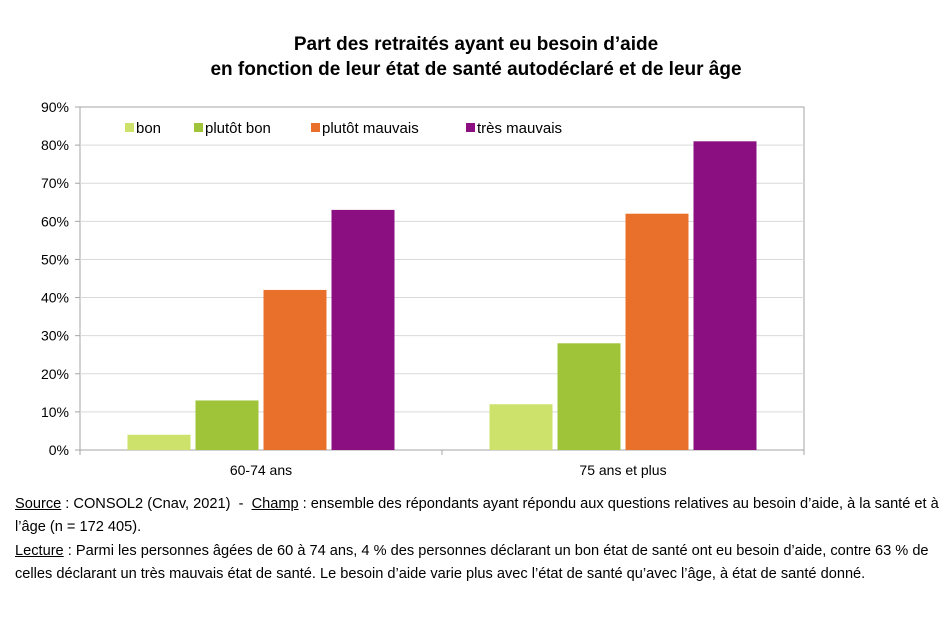  Describe the element at coordinates (622, 470) in the screenshot. I see `x-tick-label: 75 ans et plus` at that location.